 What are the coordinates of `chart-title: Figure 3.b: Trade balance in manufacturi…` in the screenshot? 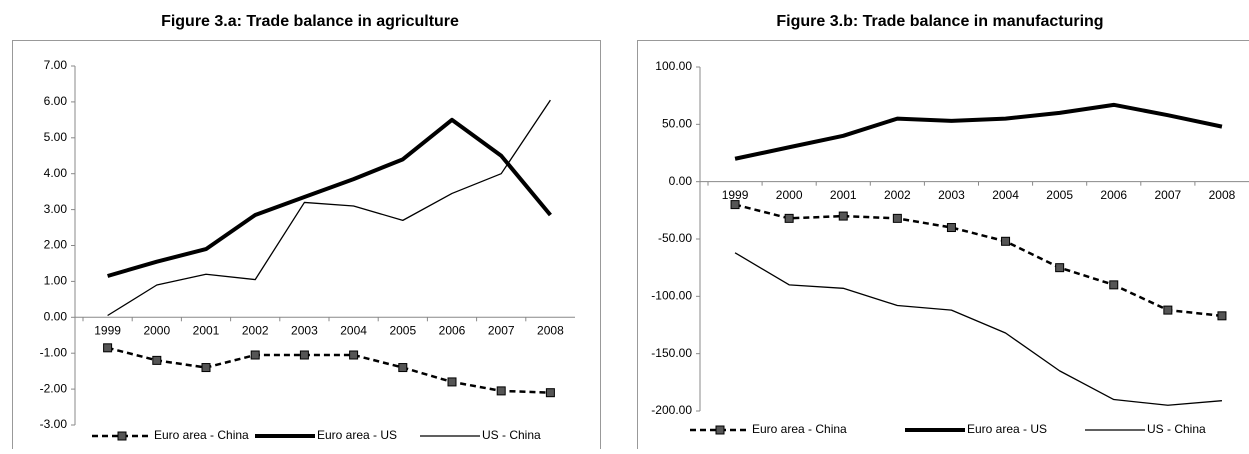 It's located at (939, 21).